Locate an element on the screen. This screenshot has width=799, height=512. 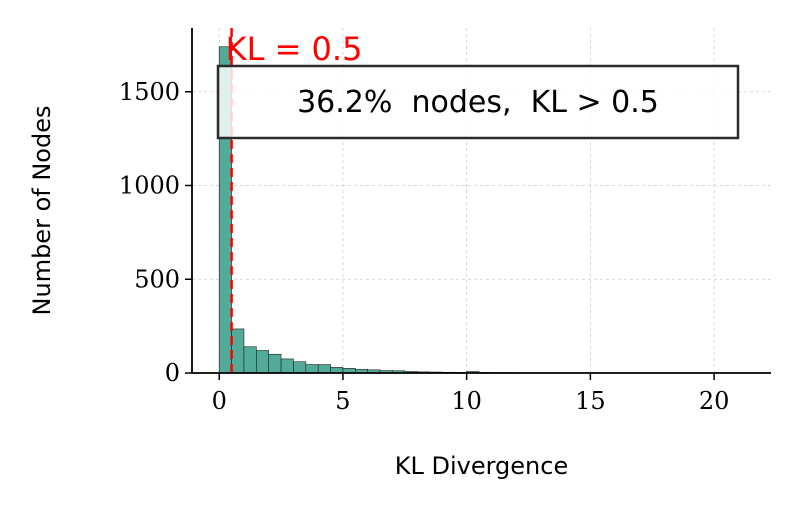
y-tick-label: 0 is located at coordinates (172, 373).